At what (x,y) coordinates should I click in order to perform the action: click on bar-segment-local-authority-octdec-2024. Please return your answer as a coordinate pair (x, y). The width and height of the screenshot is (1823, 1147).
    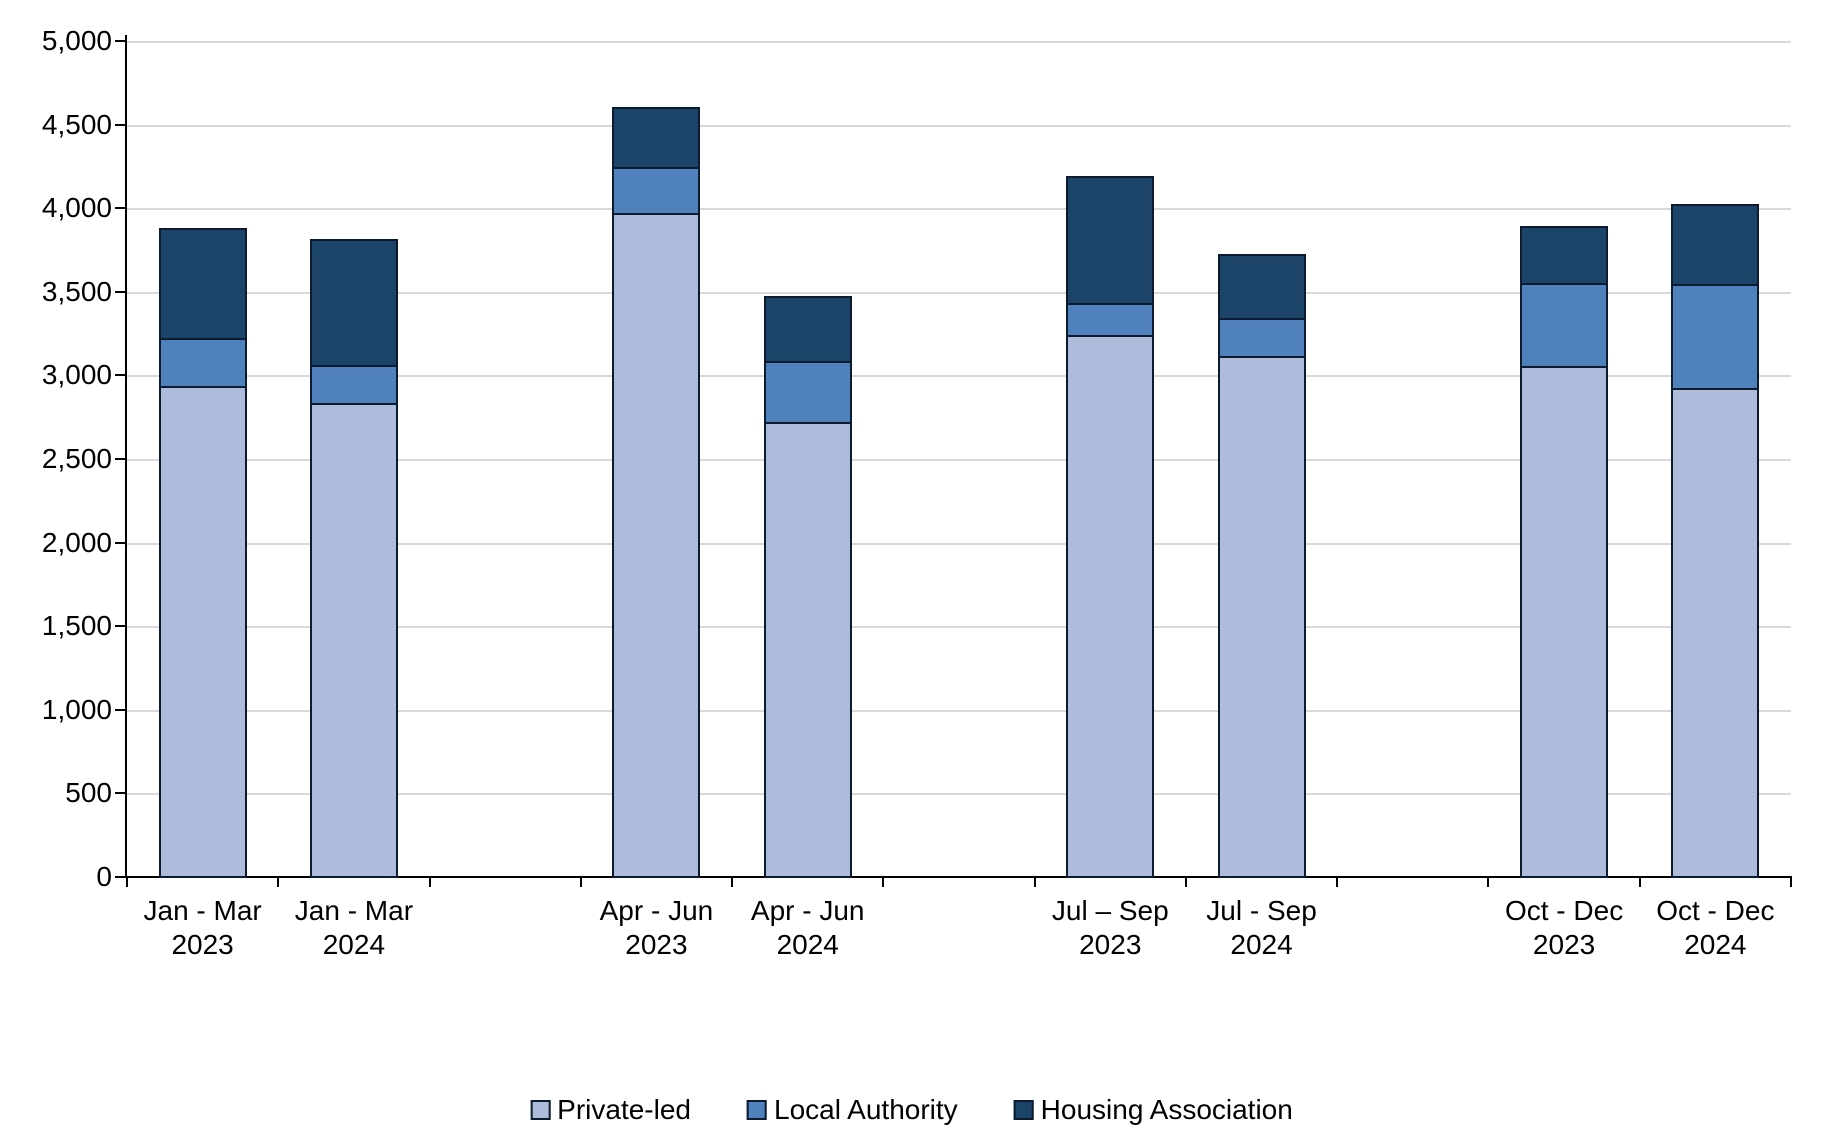
    Looking at the image, I should click on (1715, 337).